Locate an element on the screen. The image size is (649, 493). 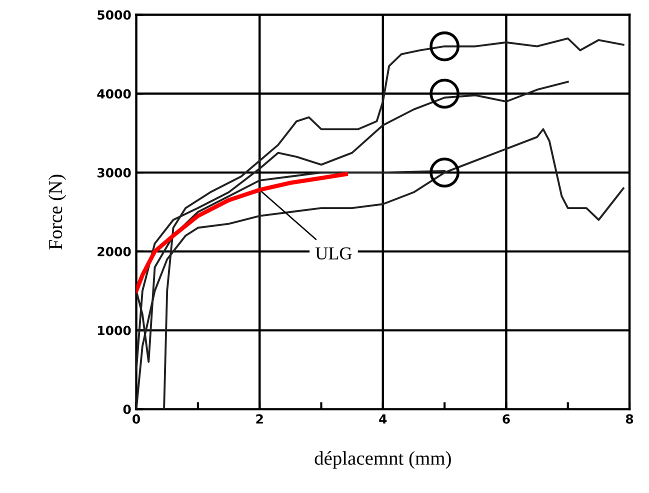
x-tick-label: 8 is located at coordinates (630, 419).